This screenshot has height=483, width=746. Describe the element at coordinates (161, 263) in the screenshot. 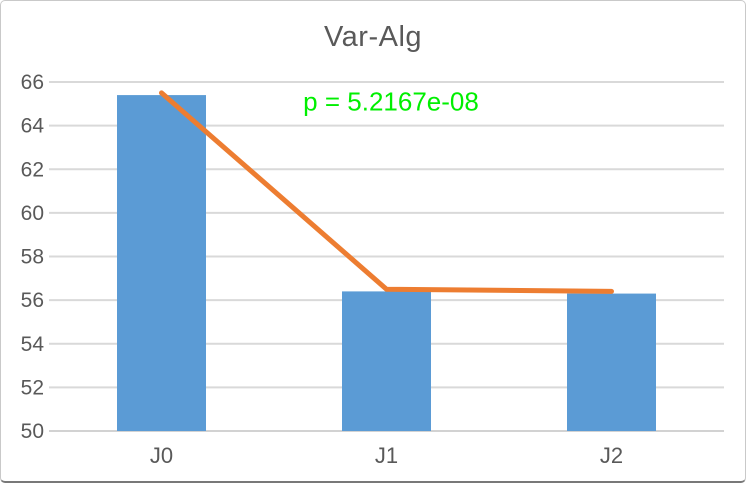

I see `bar-j0` at that location.